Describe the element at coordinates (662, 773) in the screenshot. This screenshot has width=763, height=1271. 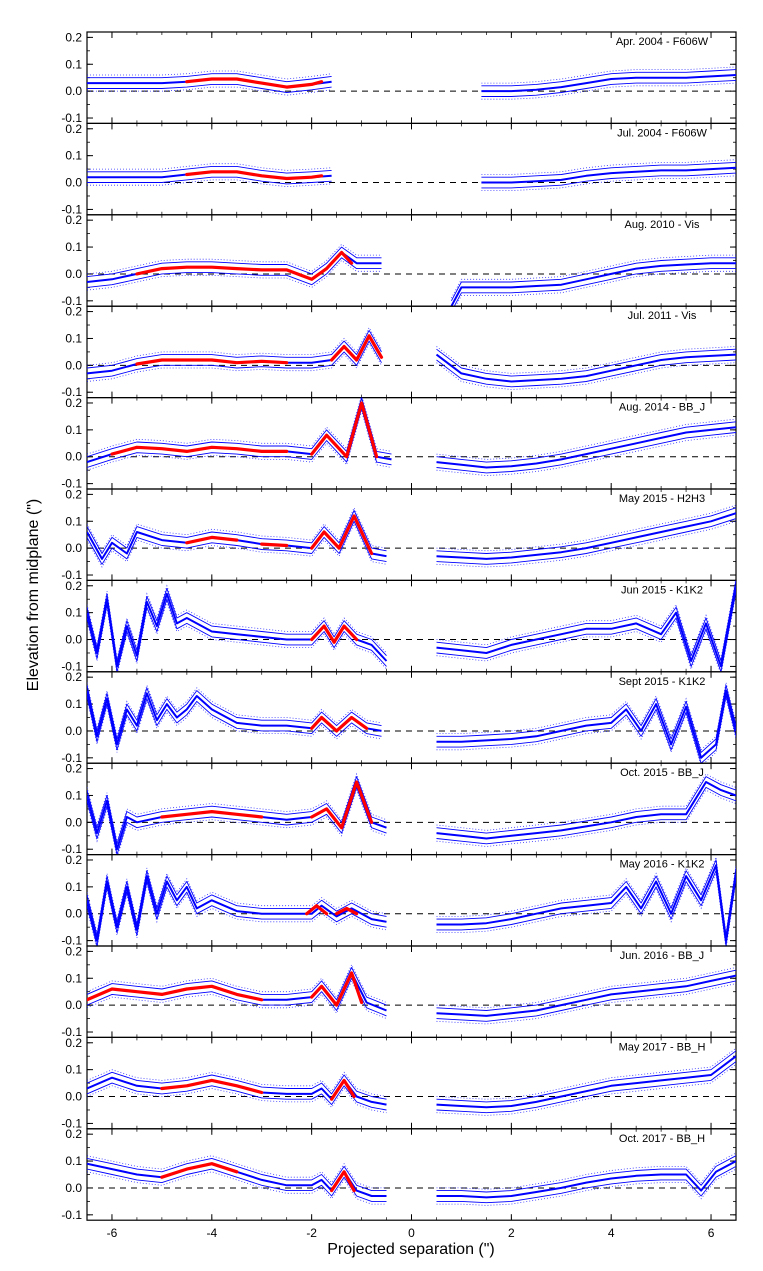
I see `panel-title: Oct. 2015 - BB_J` at that location.